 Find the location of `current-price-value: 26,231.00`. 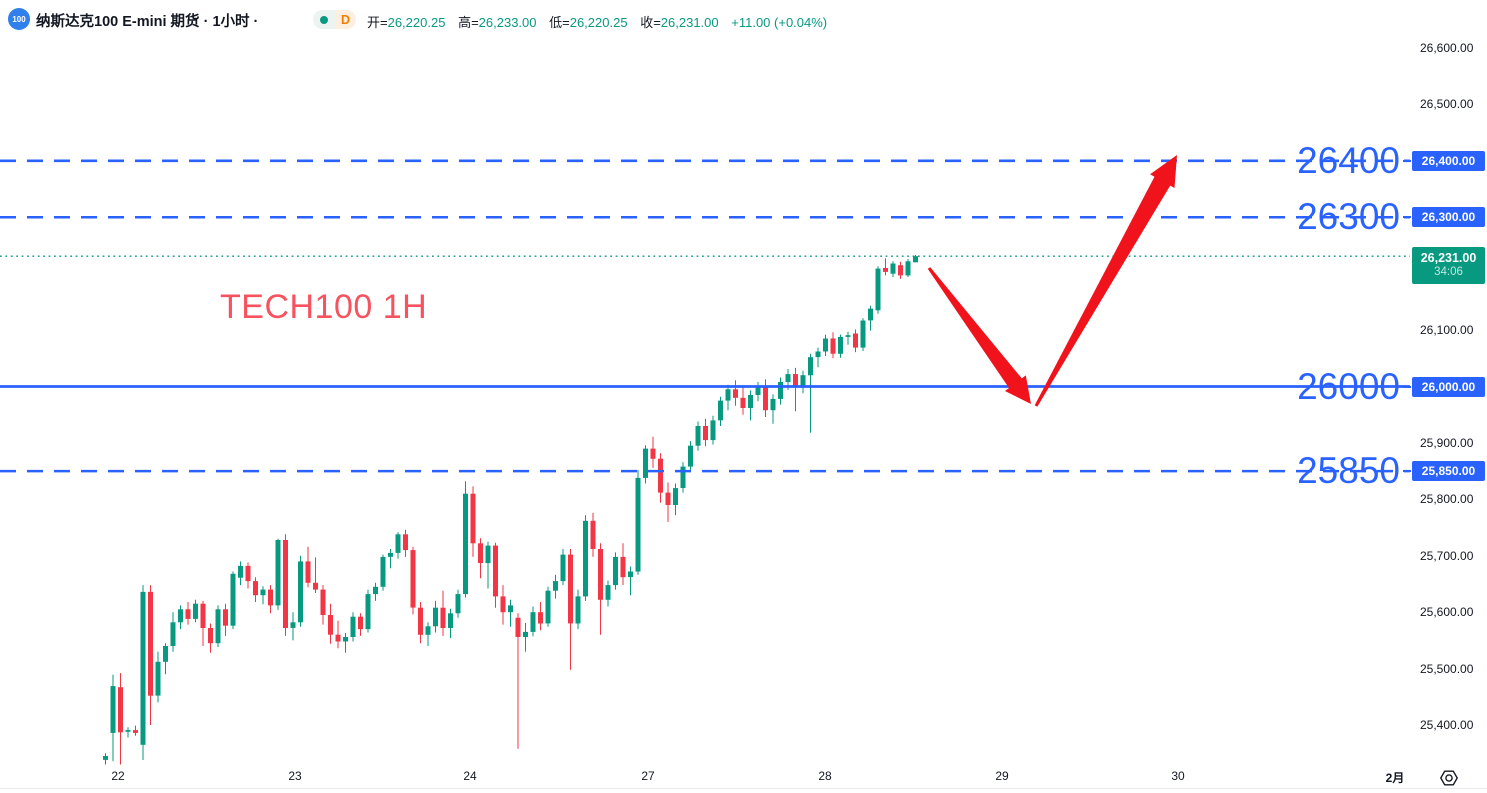

current-price-value: 26,231.00 is located at coordinates (1448, 258).